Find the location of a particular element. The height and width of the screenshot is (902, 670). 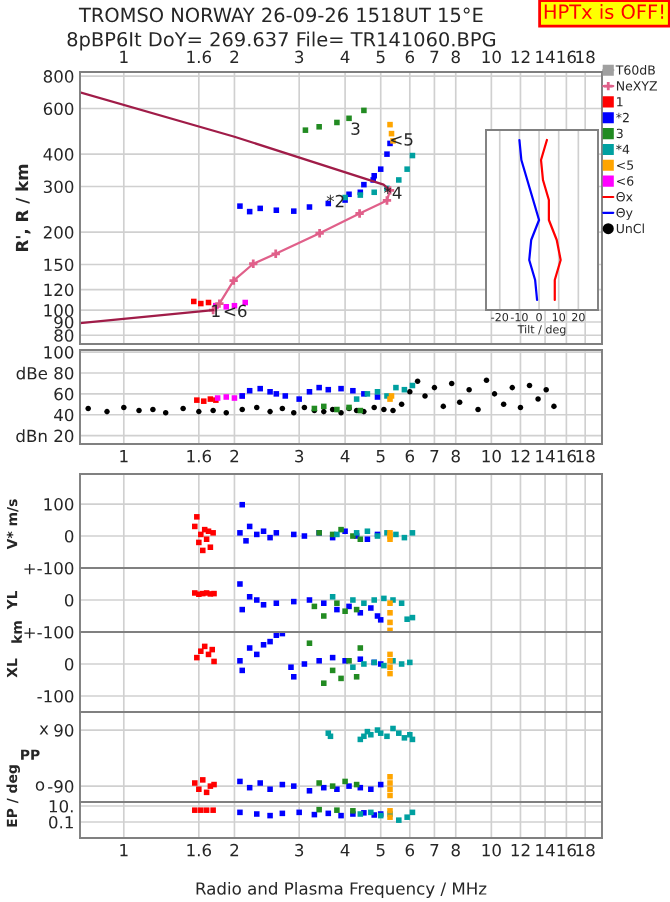

chart-title: TROMSO NORWAY 26-09-26 1518UT 15°E is located at coordinates (280, 15).